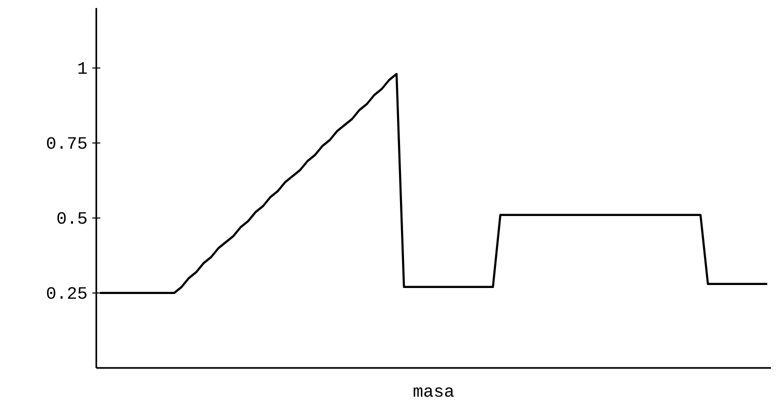 This screenshot has width=776, height=414. I want to click on y-tick-label: 0.25, so click(66, 293).